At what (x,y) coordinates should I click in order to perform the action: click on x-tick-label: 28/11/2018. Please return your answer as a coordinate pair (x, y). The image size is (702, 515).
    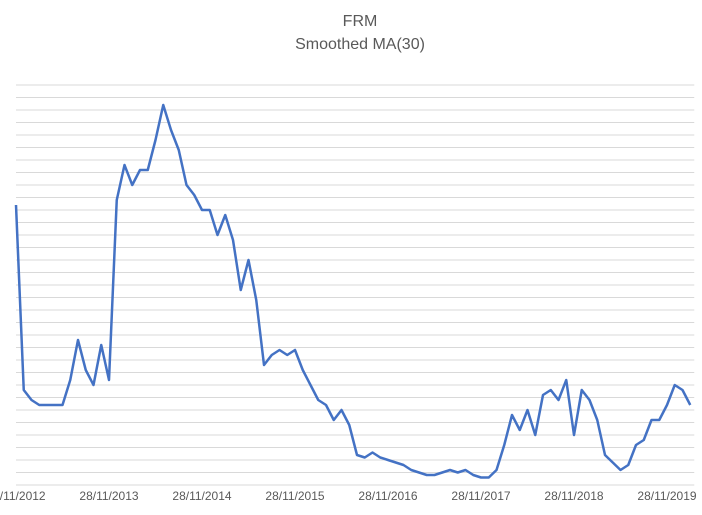
    Looking at the image, I should click on (573, 496).